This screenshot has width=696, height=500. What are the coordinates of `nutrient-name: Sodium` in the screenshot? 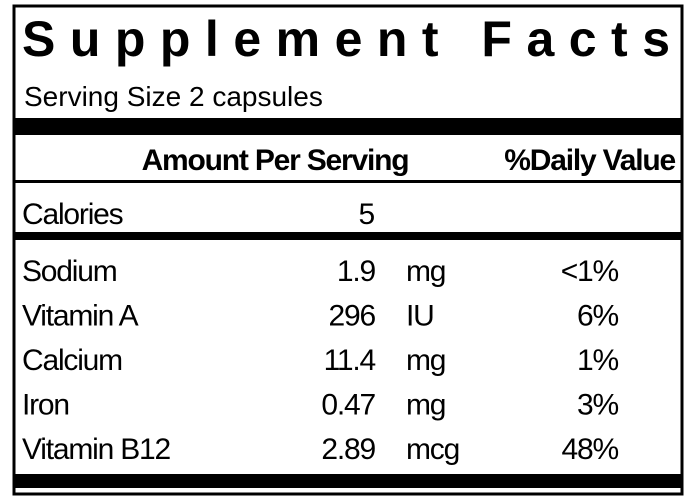 It's located at (69, 271).